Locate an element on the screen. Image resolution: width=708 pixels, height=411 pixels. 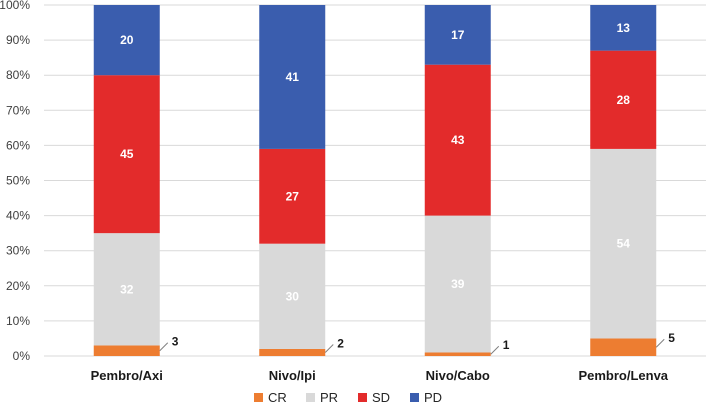
x-category-label: Nivo/Cabo is located at coordinates (458, 375).